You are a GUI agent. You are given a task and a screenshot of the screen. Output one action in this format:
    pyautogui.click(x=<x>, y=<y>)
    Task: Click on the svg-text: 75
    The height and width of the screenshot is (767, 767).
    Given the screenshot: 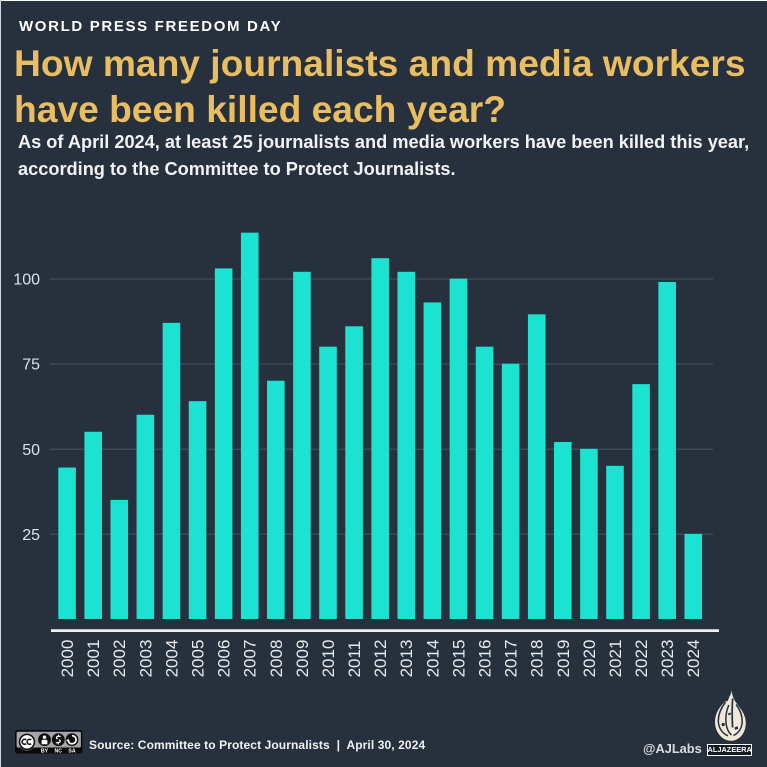 What is the action you would take?
    pyautogui.click(x=31, y=365)
    